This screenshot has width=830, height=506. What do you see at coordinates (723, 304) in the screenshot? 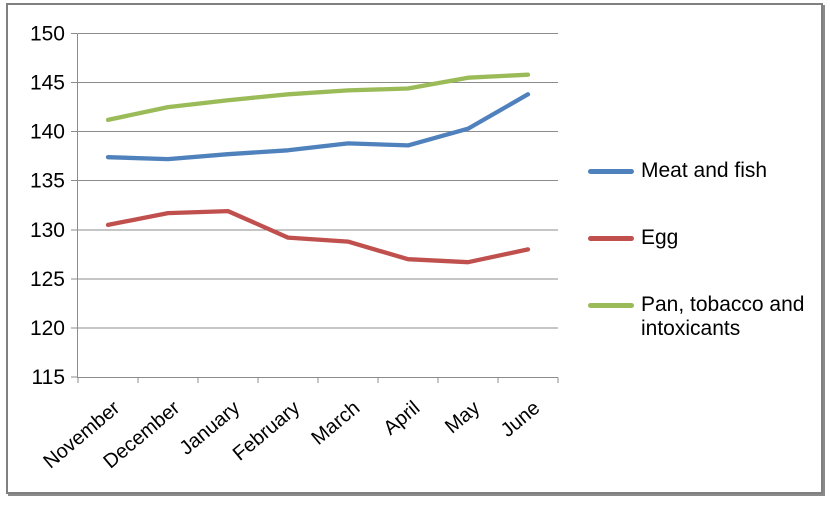
I see `legend-label-line-1: Pan, tobacco and` at bounding box center [723, 304].